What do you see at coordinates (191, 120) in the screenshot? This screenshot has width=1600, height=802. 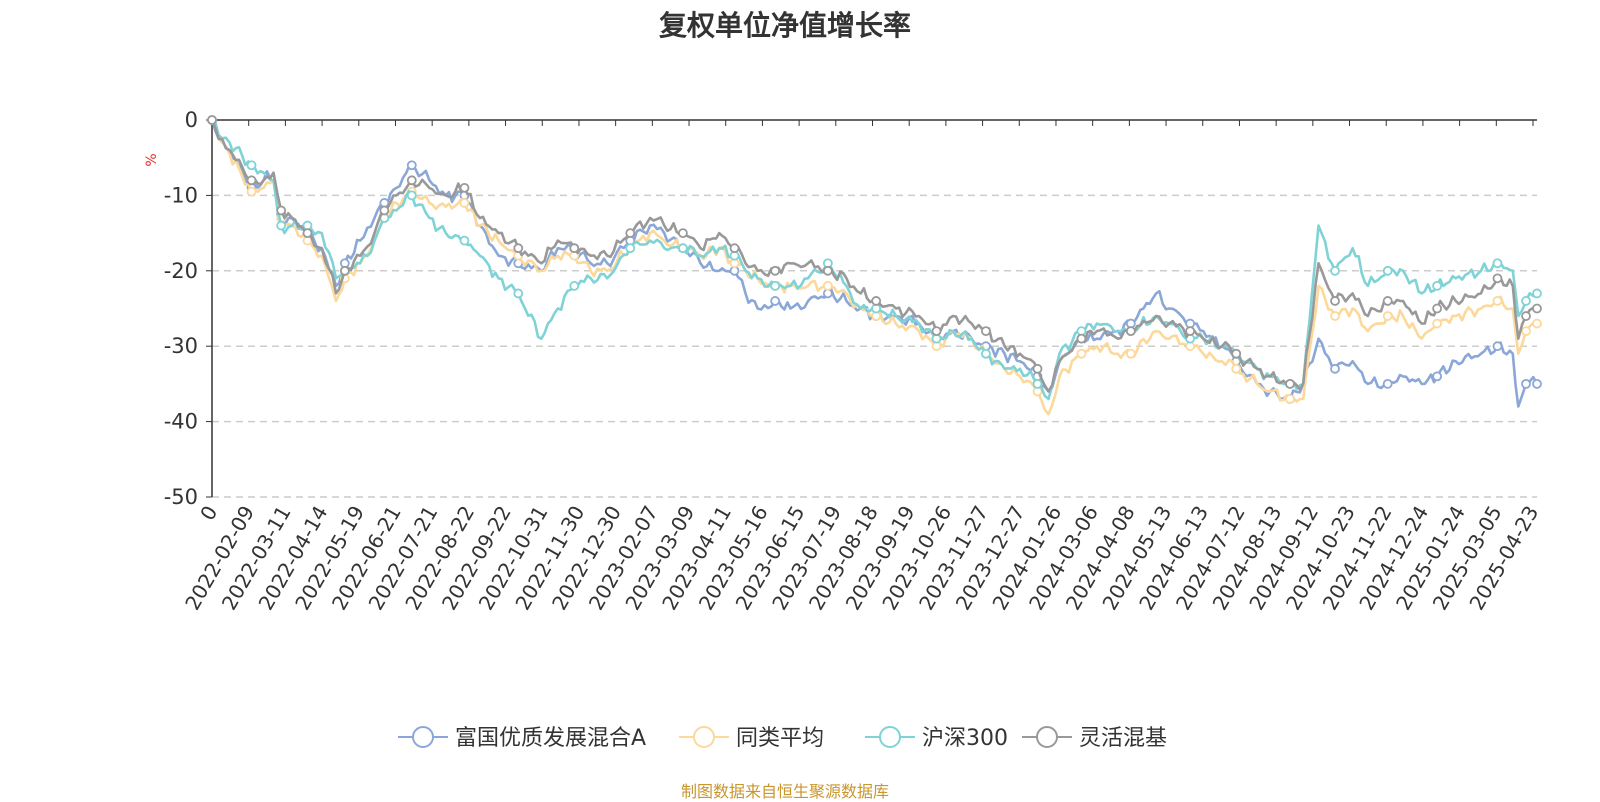 I see `y-tick-label: 0` at bounding box center [191, 120].